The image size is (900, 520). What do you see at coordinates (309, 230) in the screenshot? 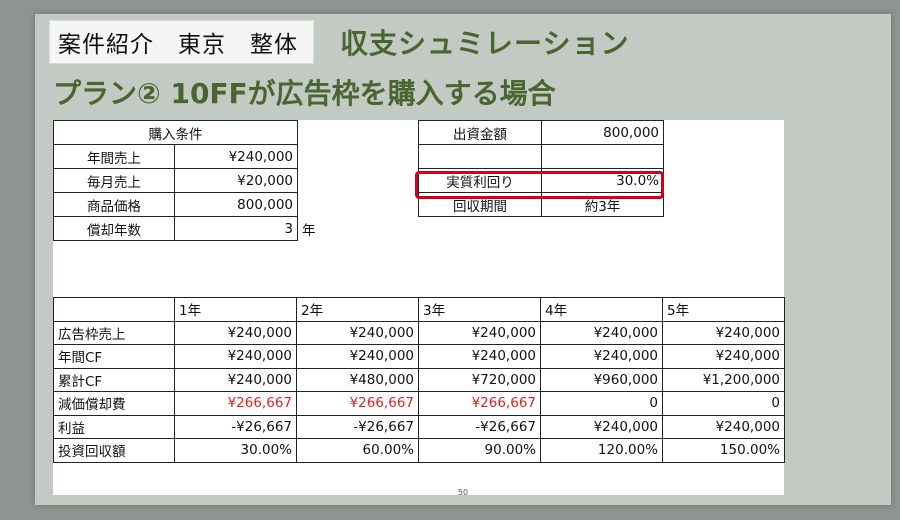
I see `unit-label: 年` at bounding box center [309, 230].